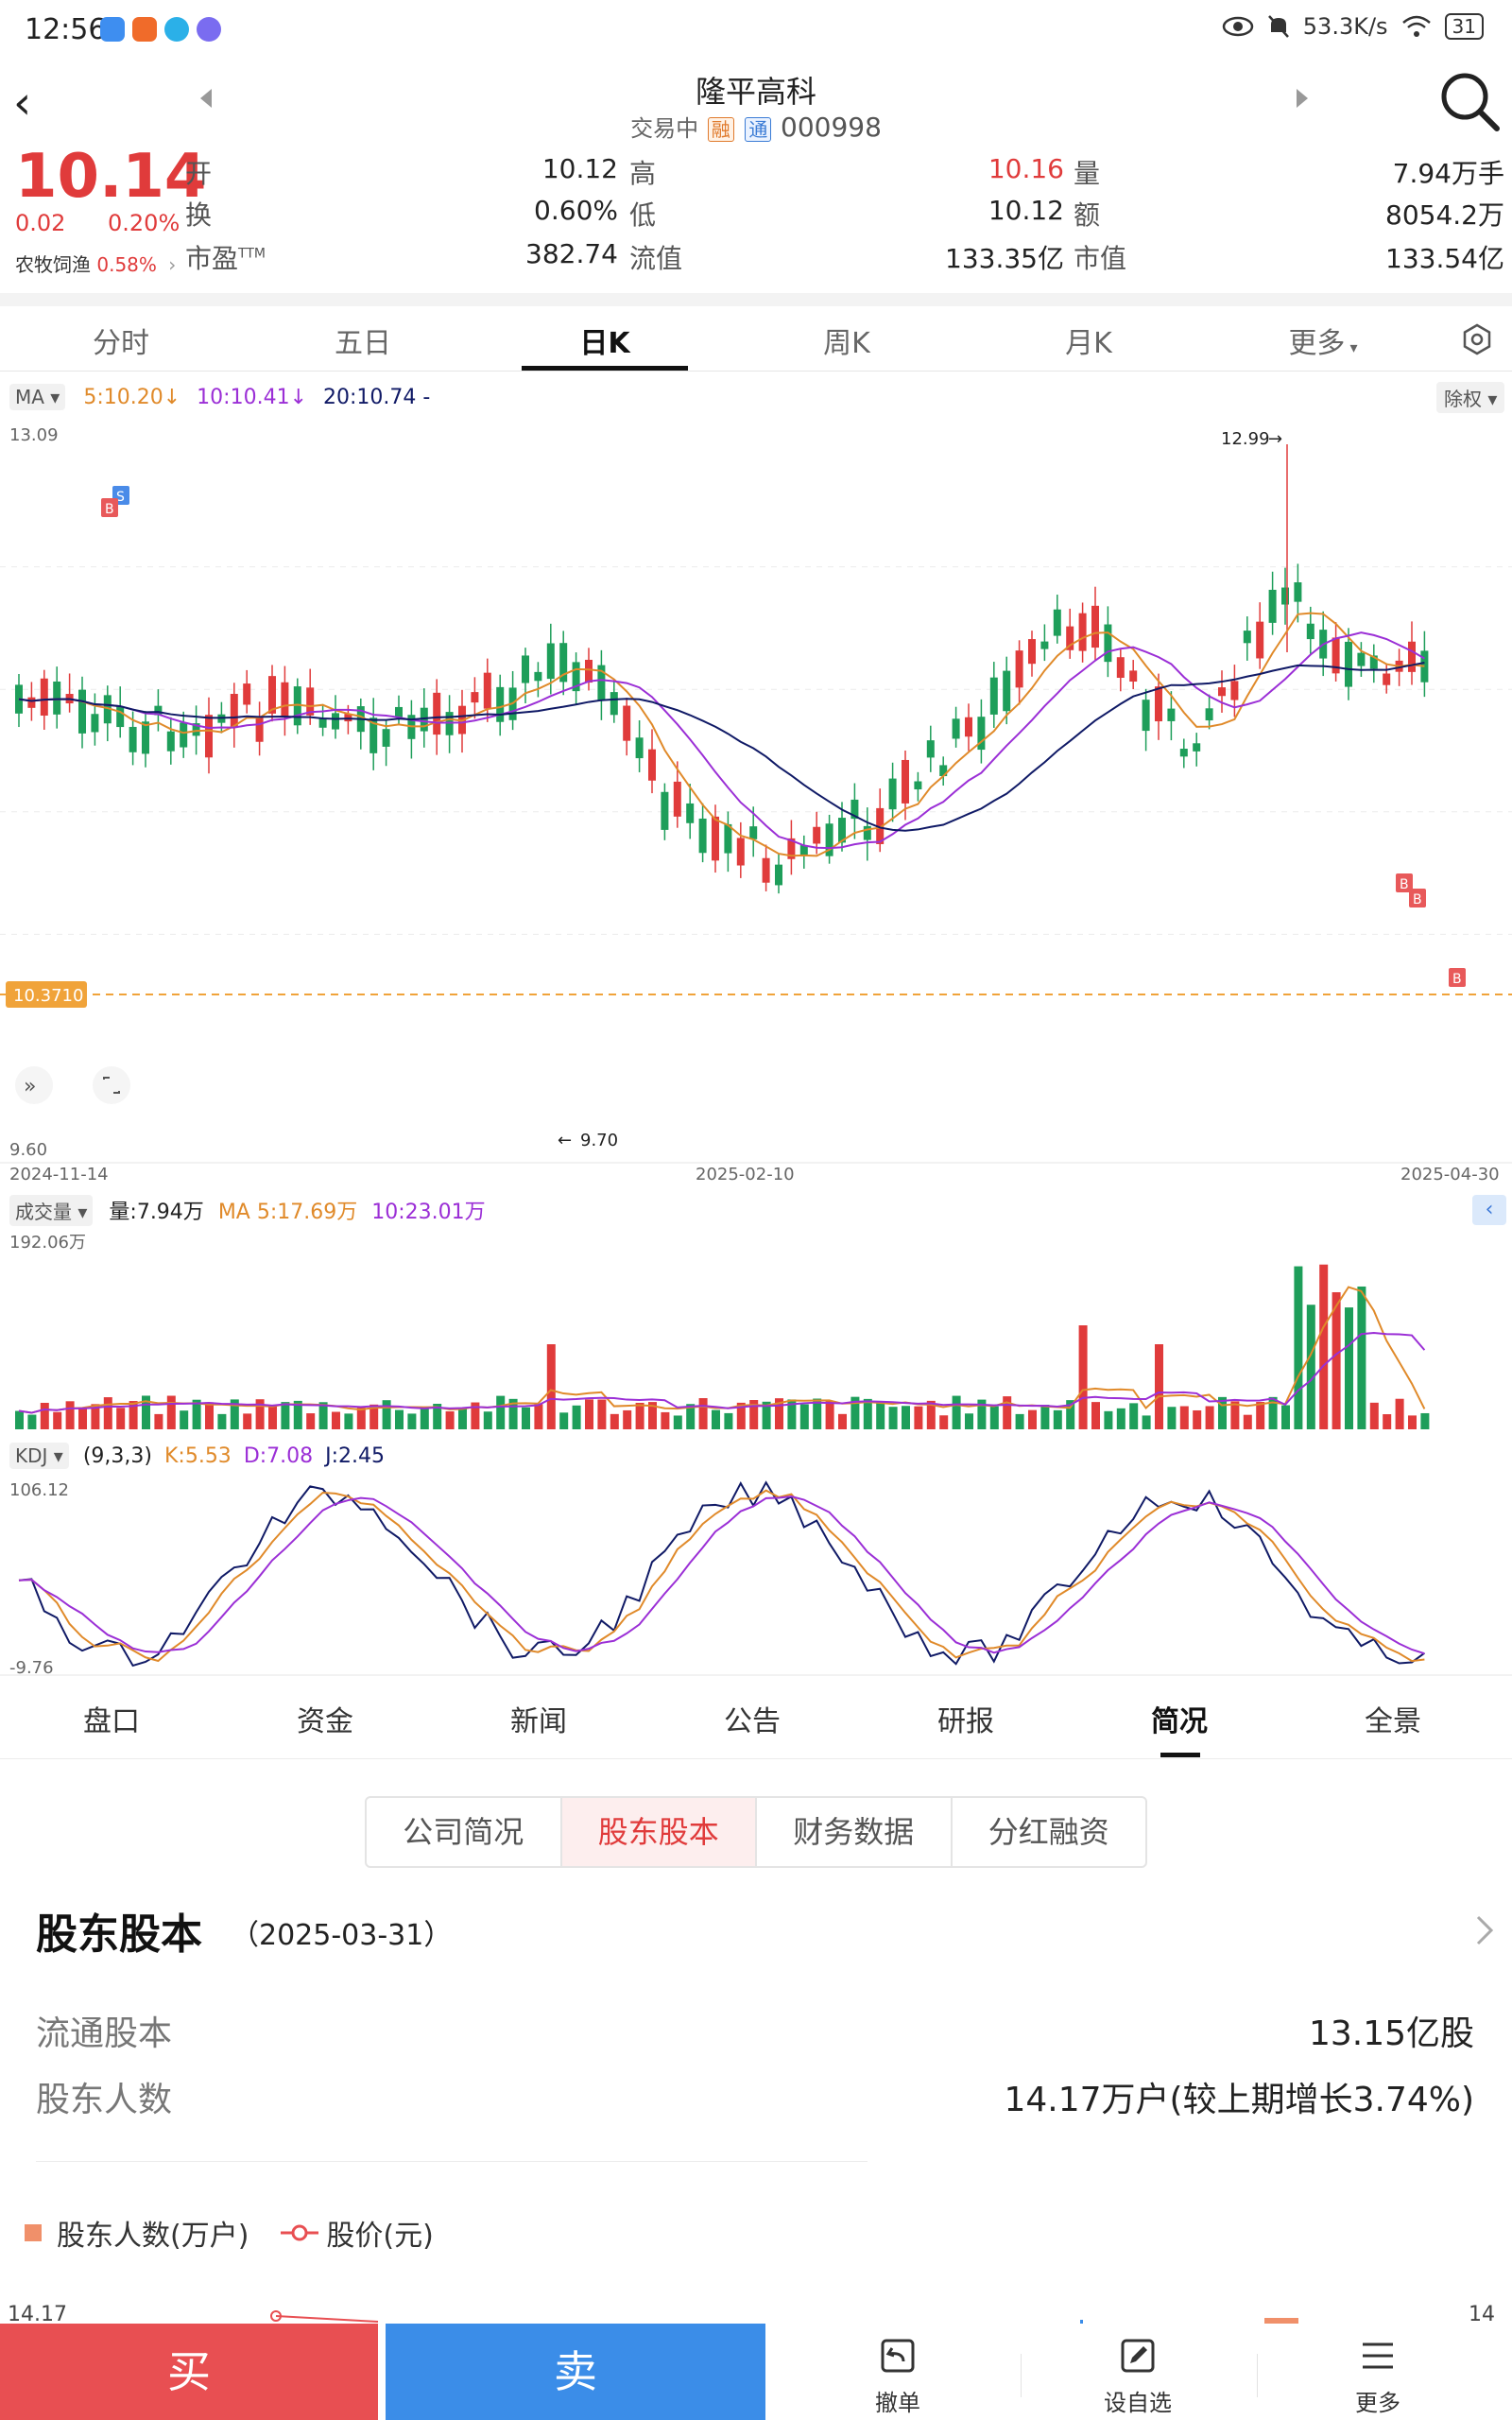  I want to click on cancel-order-icon, so click(898, 2356).